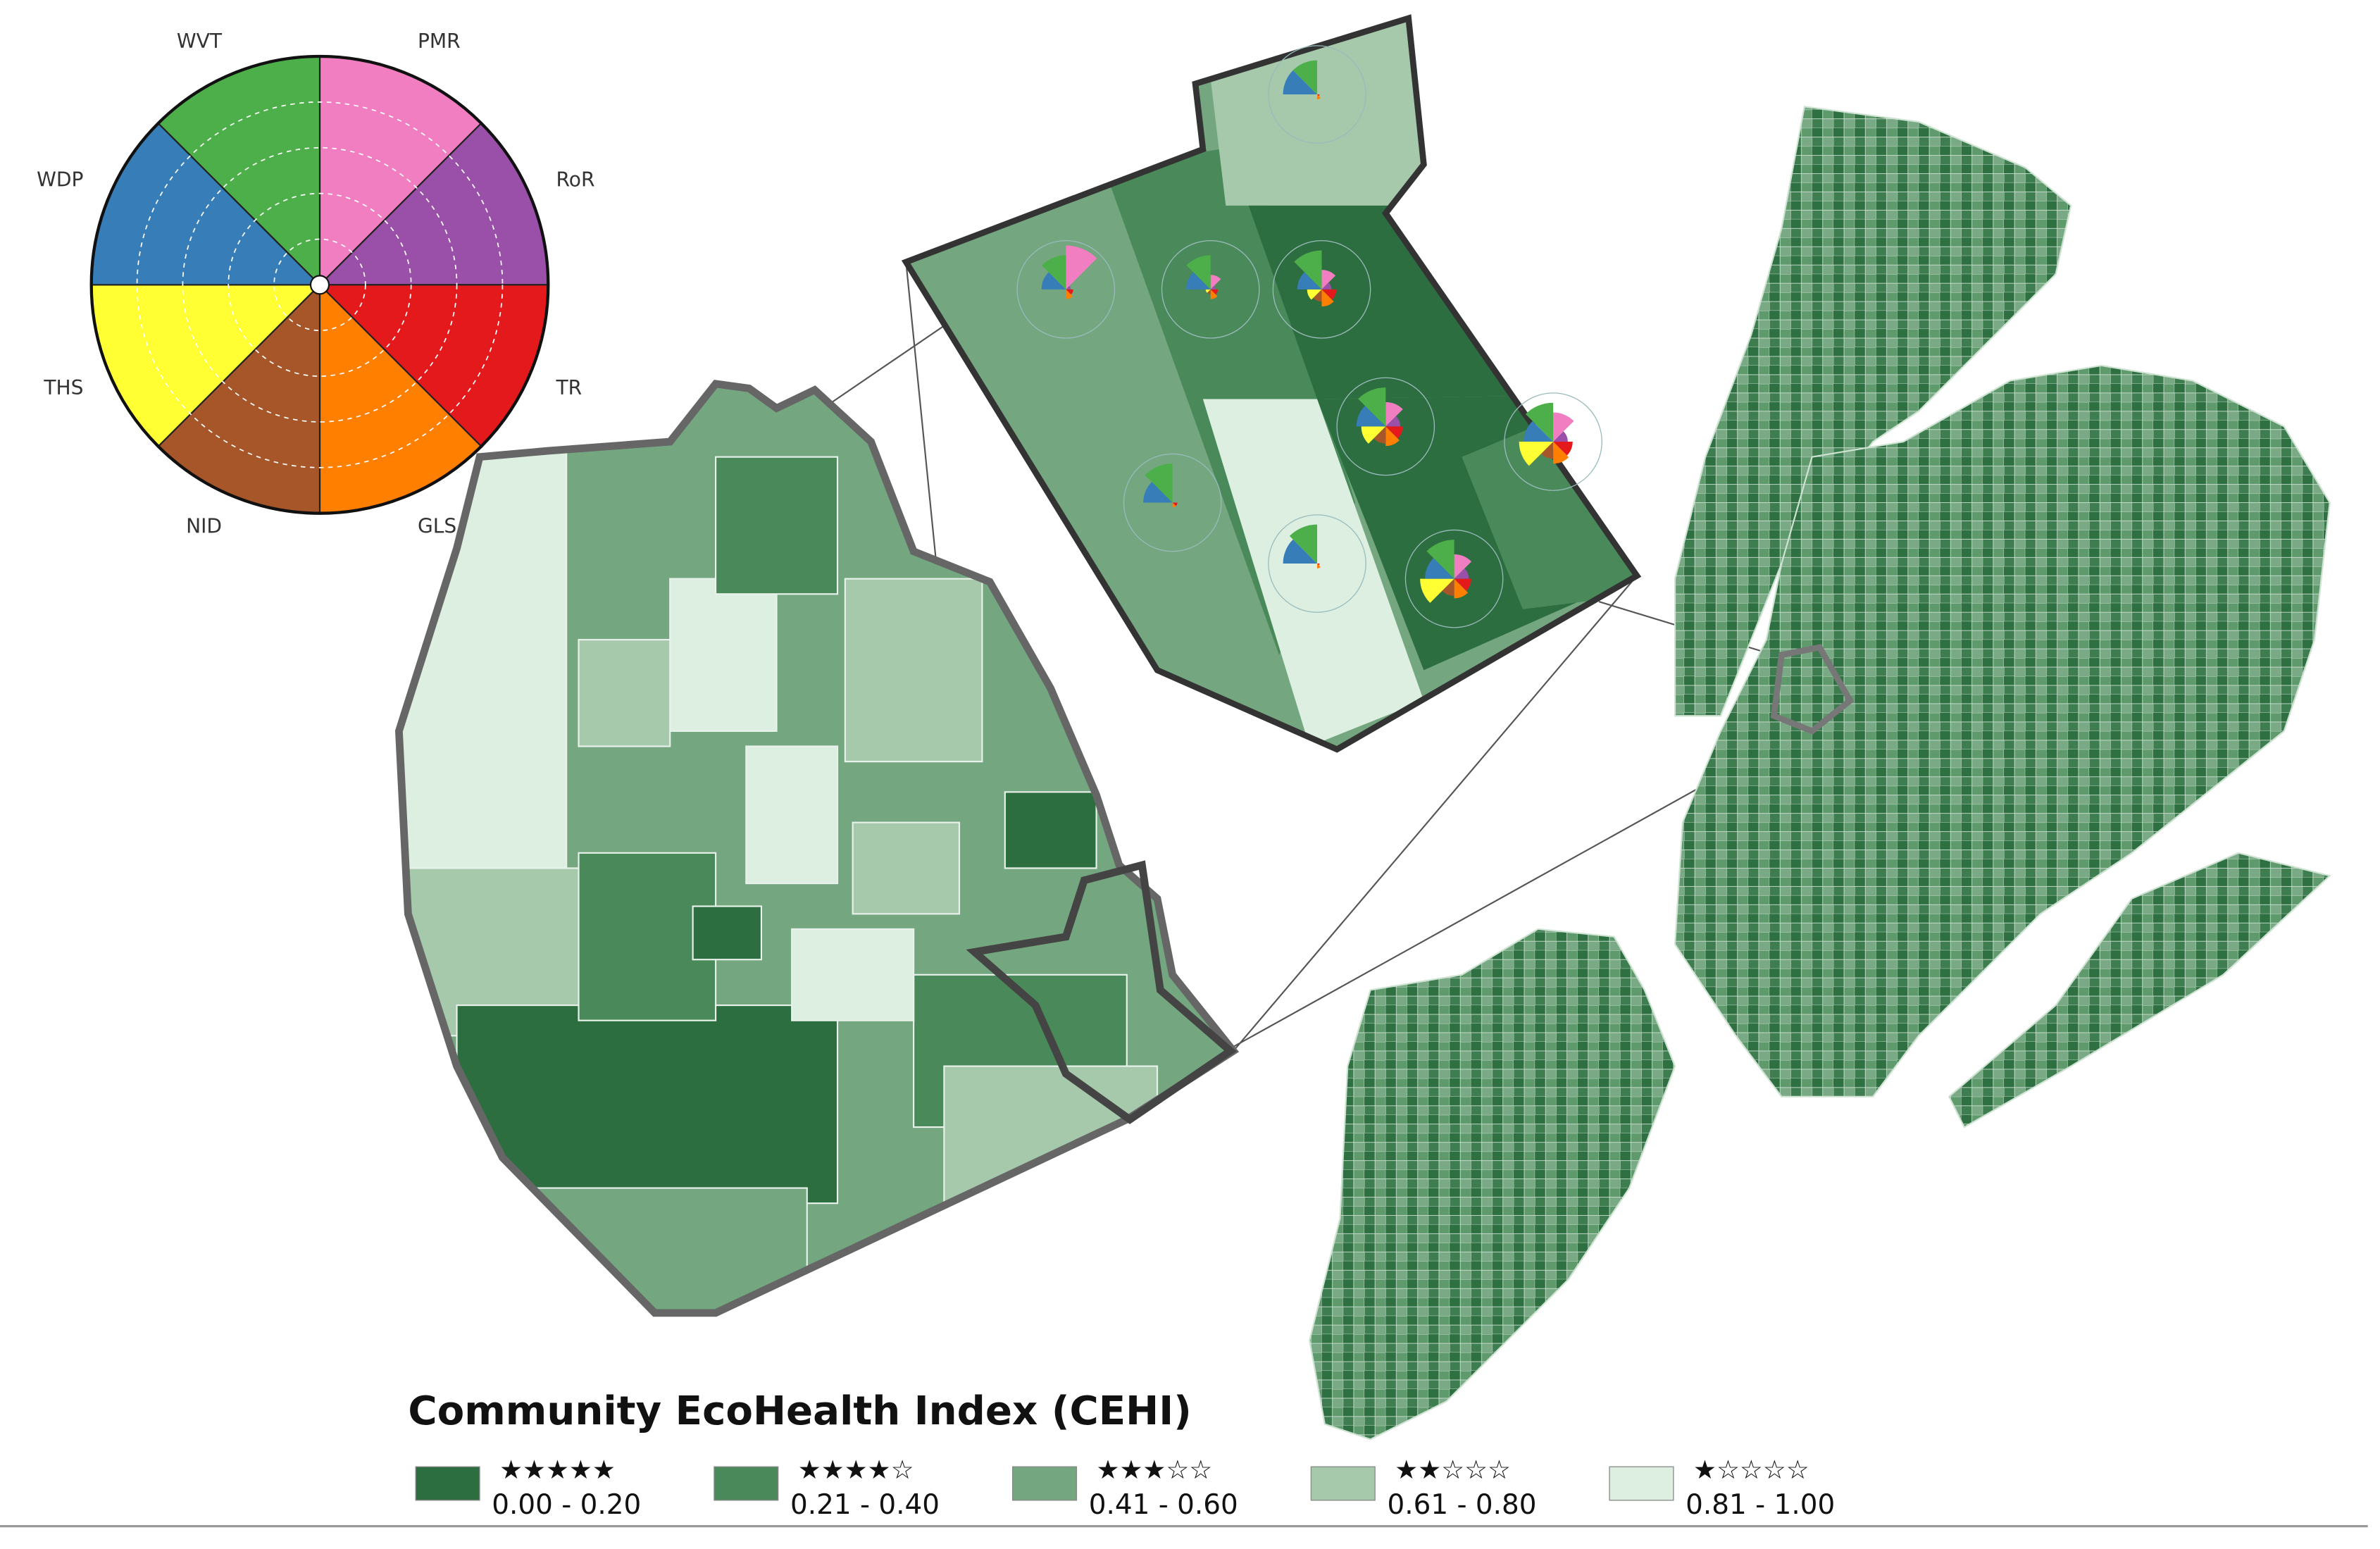 This screenshot has height=1549, width=2380. I want to click on neighborhood-locator, so click(1812, 689).